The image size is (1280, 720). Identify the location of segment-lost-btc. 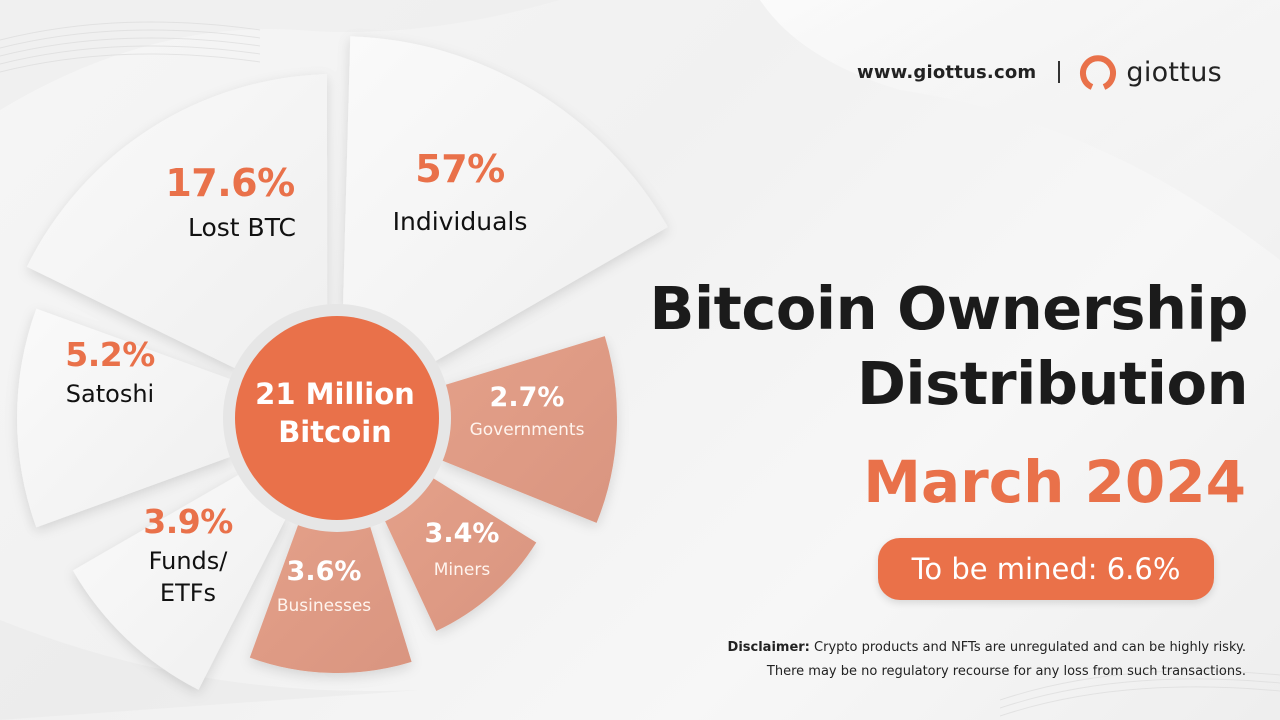
(177, 221).